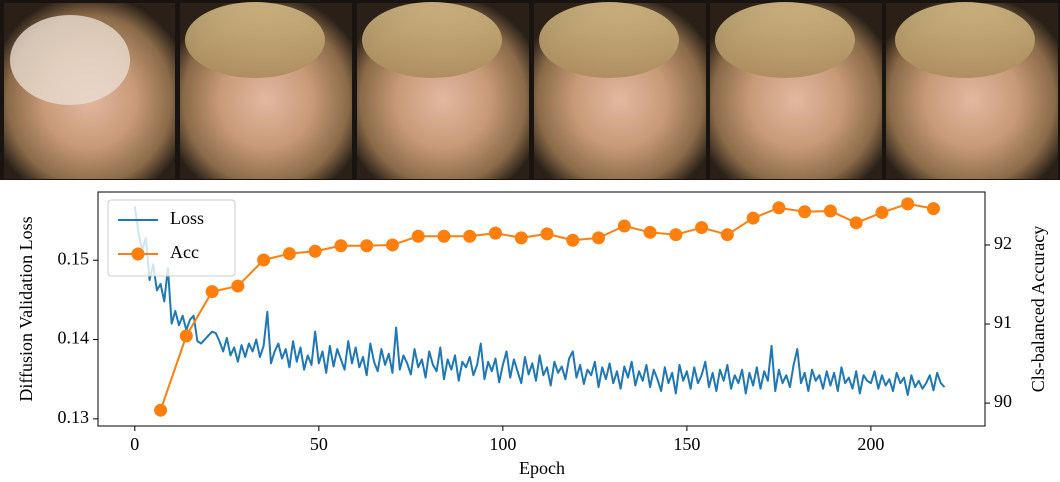  Describe the element at coordinates (1003, 243) in the screenshot. I see `y2-tick-label: 92` at that location.